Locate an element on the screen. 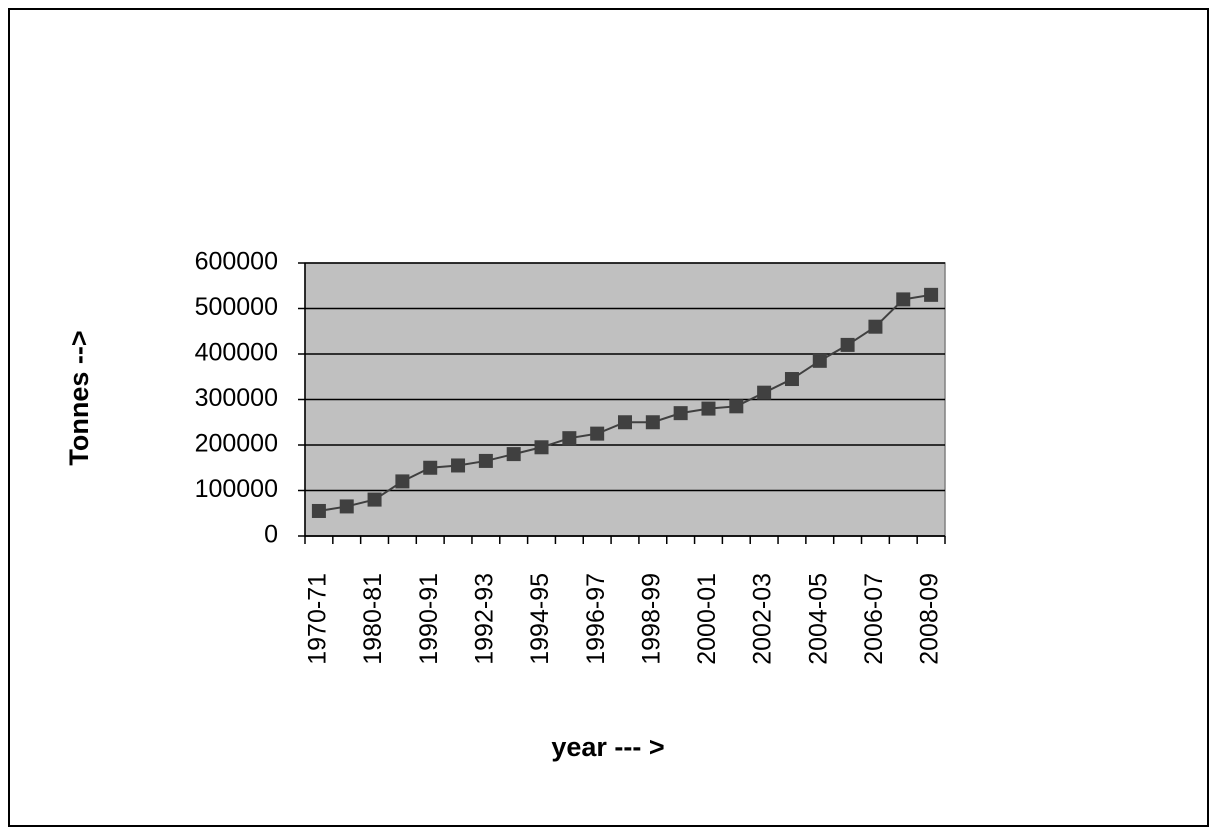 The width and height of the screenshot is (1209, 827). y-axis-title: Tonnes --> is located at coordinates (79, 397).